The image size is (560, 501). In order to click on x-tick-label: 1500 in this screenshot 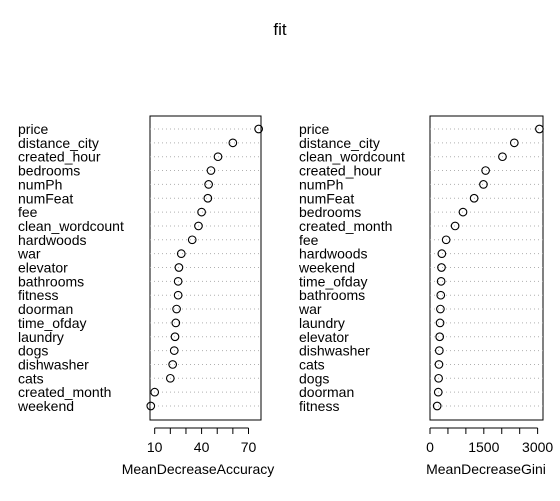, I will do `click(483, 447)`.